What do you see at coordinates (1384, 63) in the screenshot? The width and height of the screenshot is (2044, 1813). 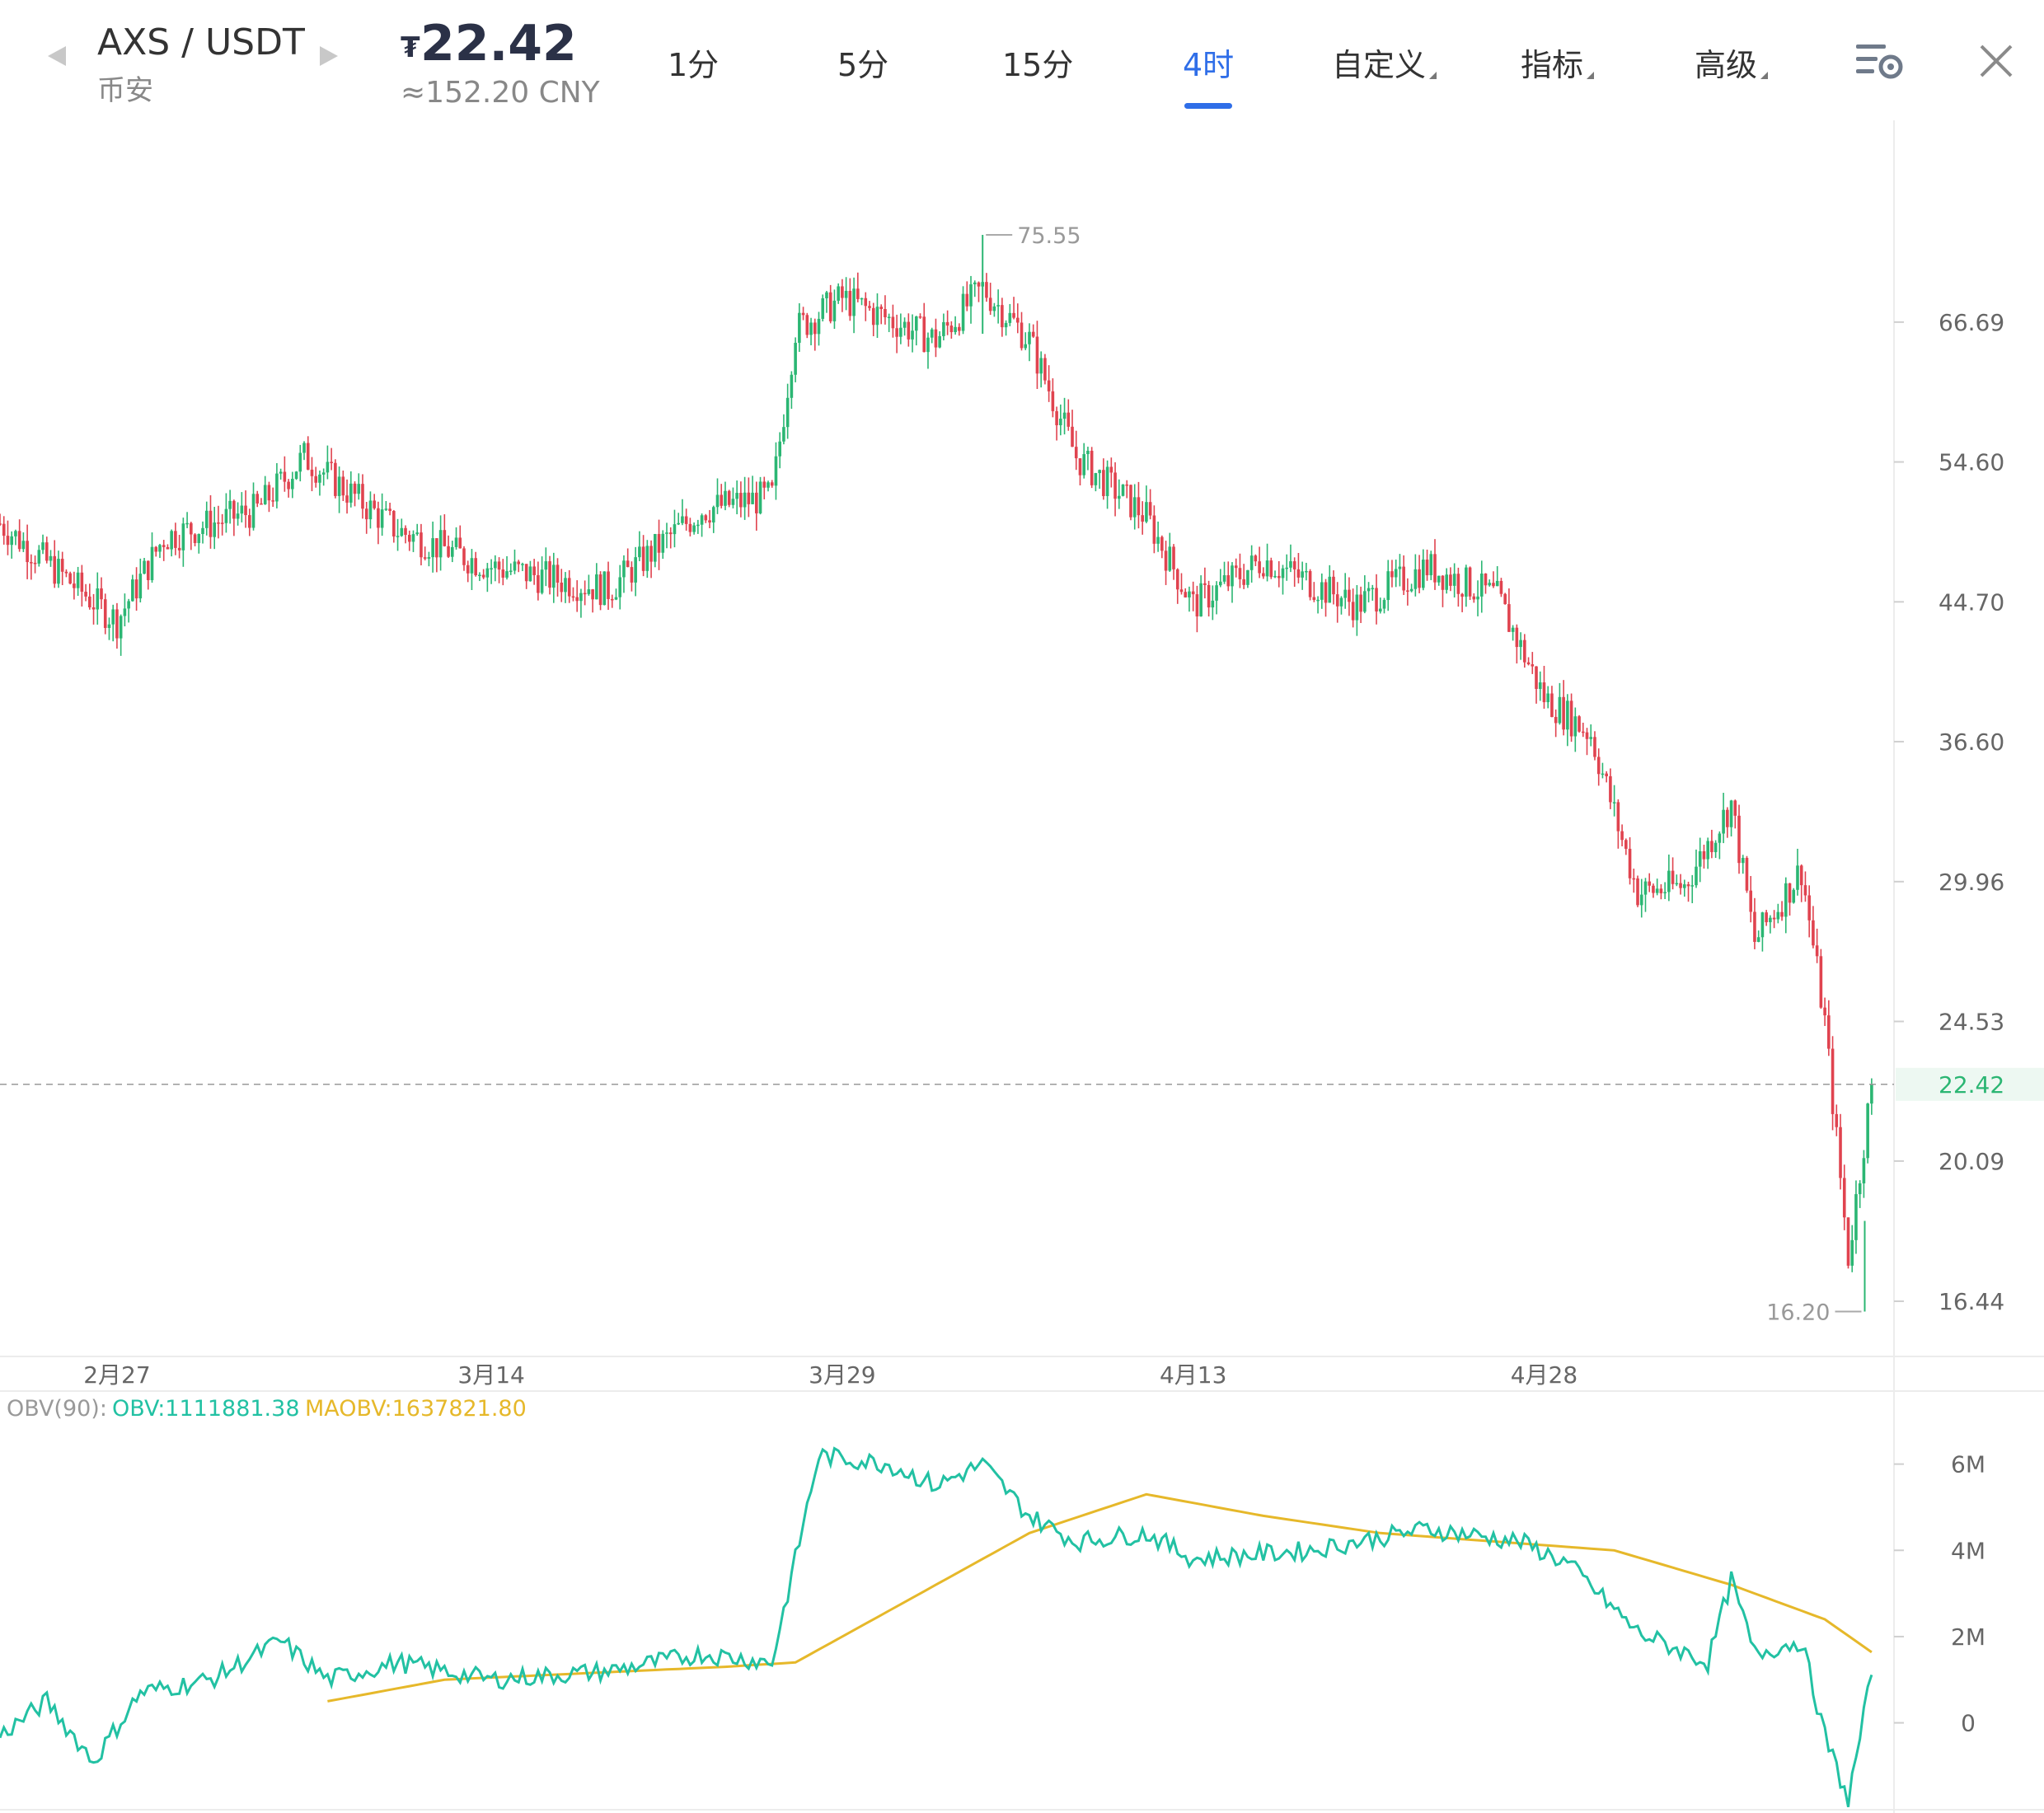 I see `tab-custom: 自定义` at bounding box center [1384, 63].